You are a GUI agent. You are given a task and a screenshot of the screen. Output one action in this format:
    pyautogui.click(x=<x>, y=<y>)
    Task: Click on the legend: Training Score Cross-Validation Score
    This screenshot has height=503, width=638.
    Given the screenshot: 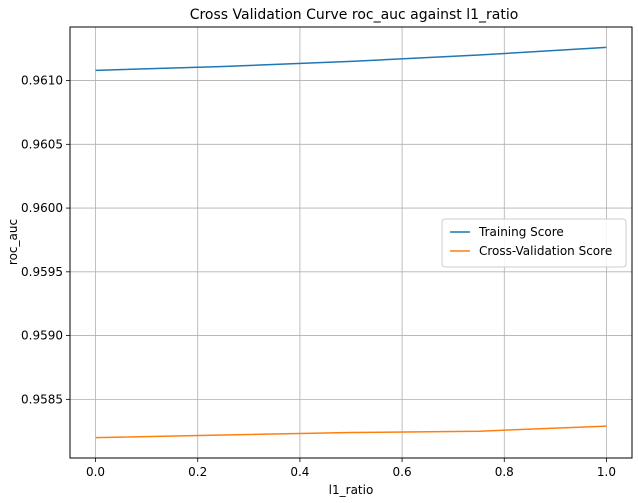 What is the action you would take?
    pyautogui.click(x=534, y=243)
    